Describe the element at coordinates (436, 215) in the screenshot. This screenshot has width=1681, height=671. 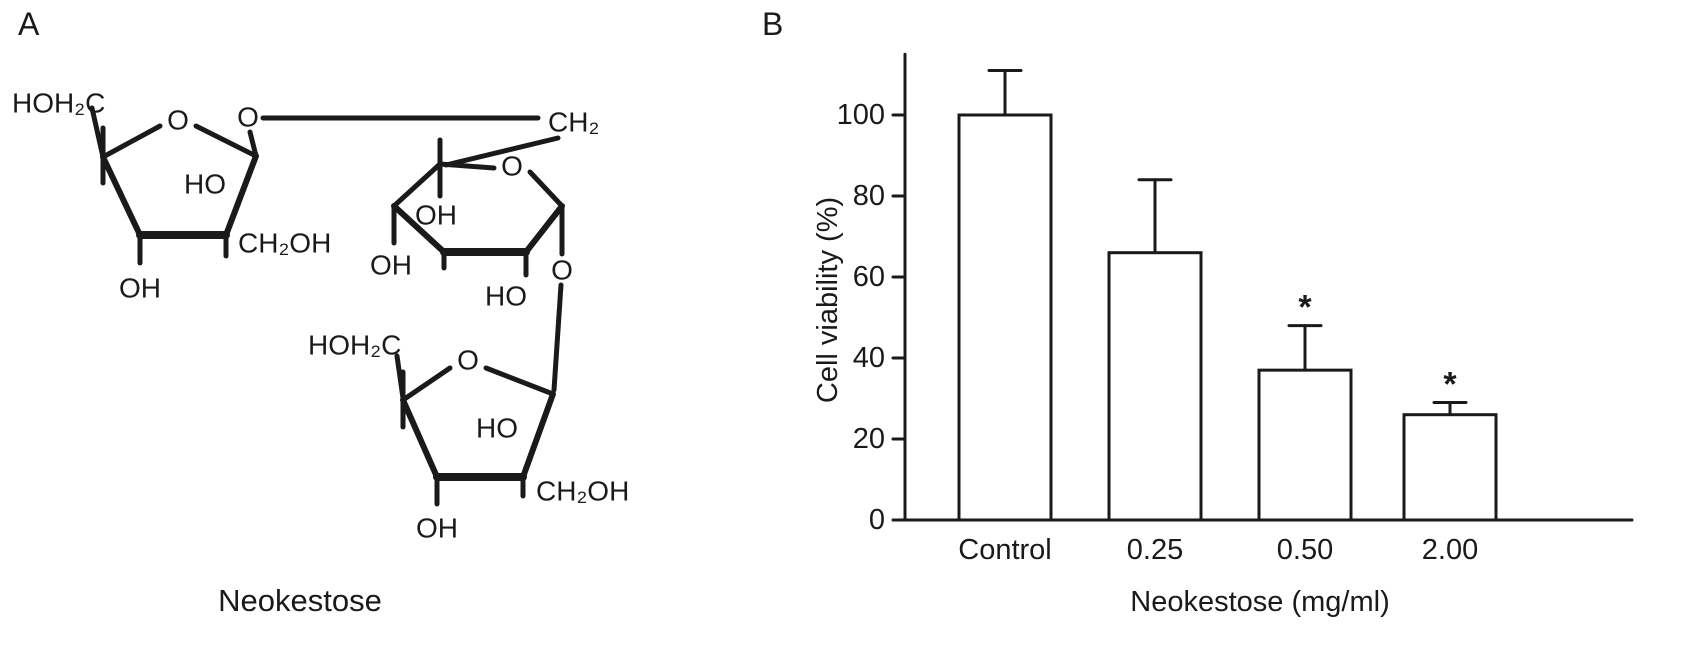
I see `ring2-oh-inner-label: OH` at that location.